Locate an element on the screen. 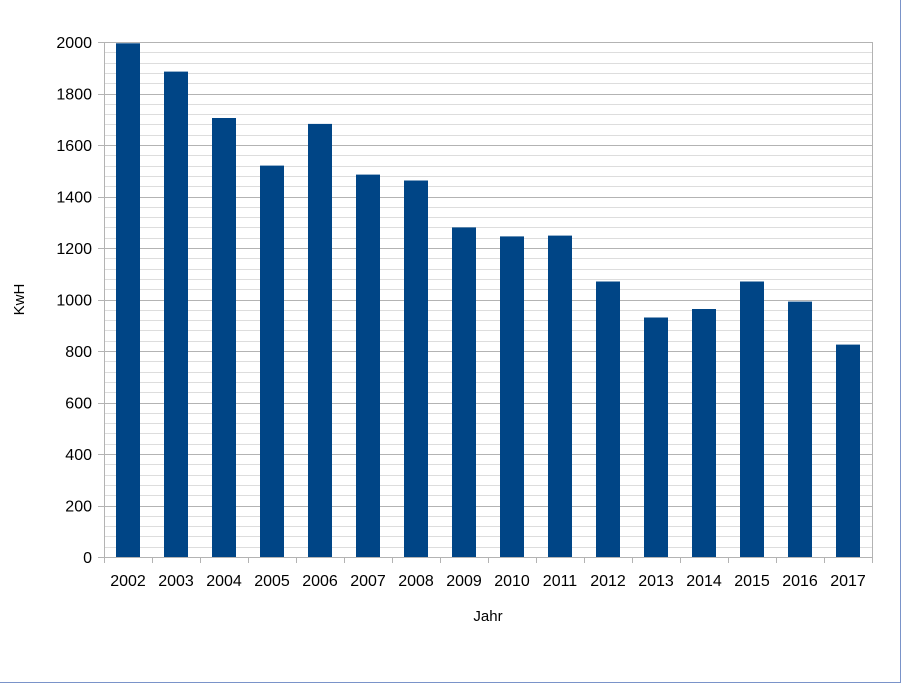 The image size is (902, 684). x-tick-label: 2011 is located at coordinates (560, 581).